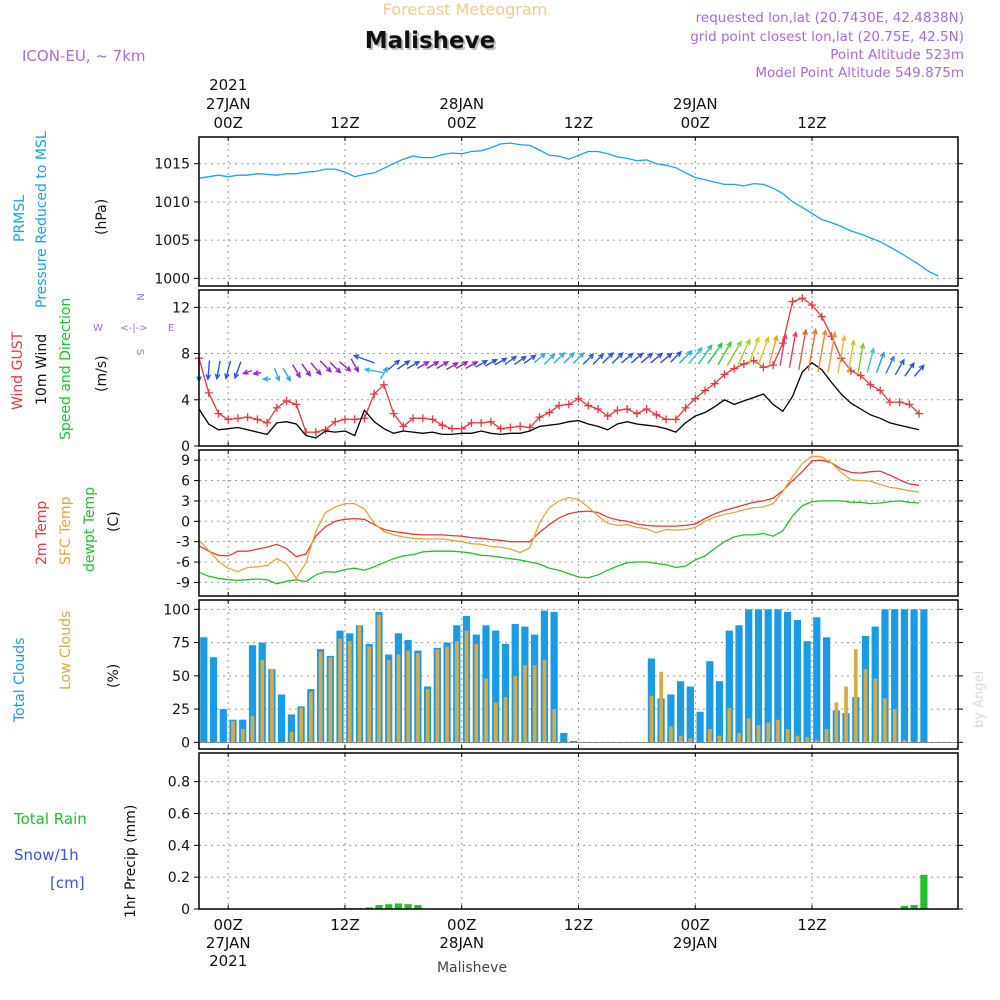 The height and width of the screenshot is (1000, 1000). What do you see at coordinates (559, 400) in the screenshot?
I see `series-line-wind10m` at bounding box center [559, 400].